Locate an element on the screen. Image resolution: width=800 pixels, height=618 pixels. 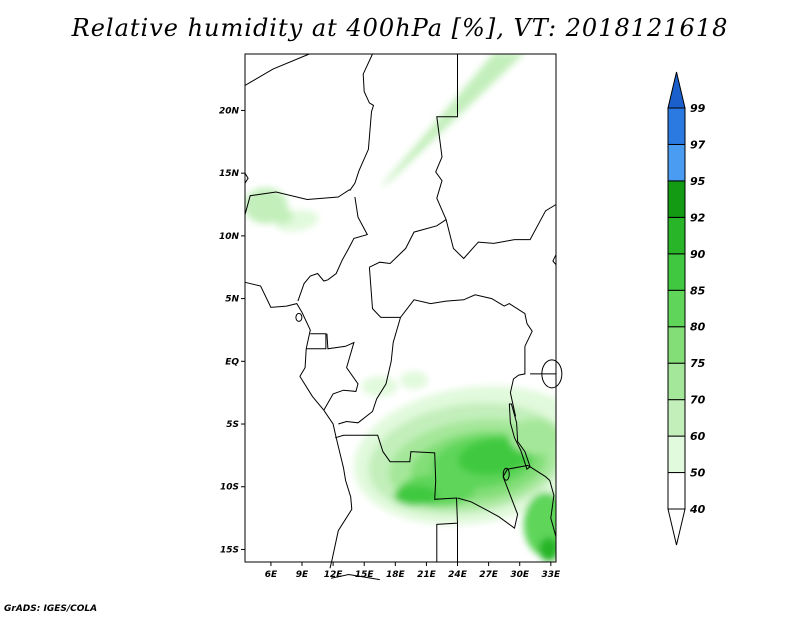
colorbar-label: 85 is located at coordinates (698, 290).